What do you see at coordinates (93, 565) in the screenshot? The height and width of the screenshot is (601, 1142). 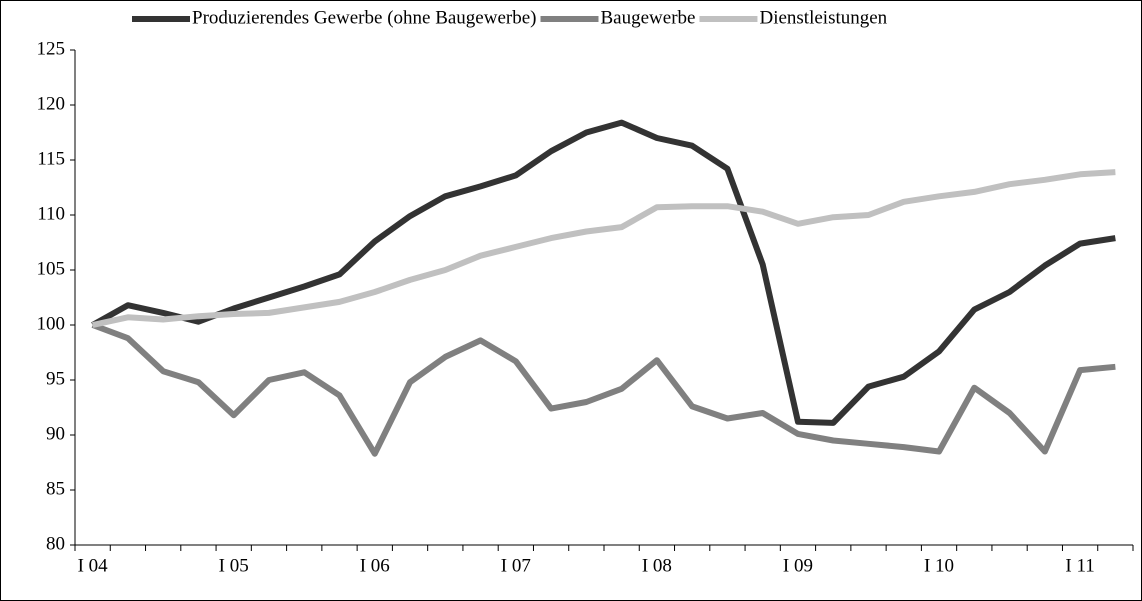 I see `x-tick-label: I 04` at bounding box center [93, 565].